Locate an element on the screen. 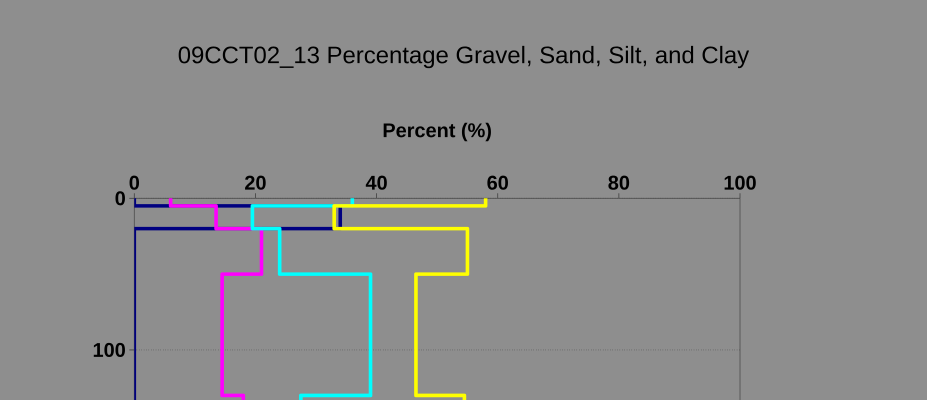 The image size is (927, 400). x-tick-label: 60 is located at coordinates (497, 183).